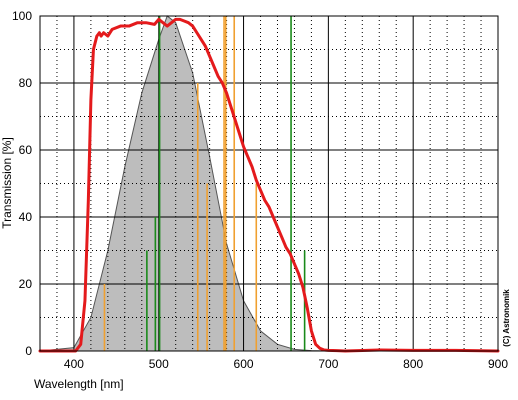 The image size is (518, 400). Describe the element at coordinates (74, 364) in the screenshot. I see `x-tick-label: 400` at that location.